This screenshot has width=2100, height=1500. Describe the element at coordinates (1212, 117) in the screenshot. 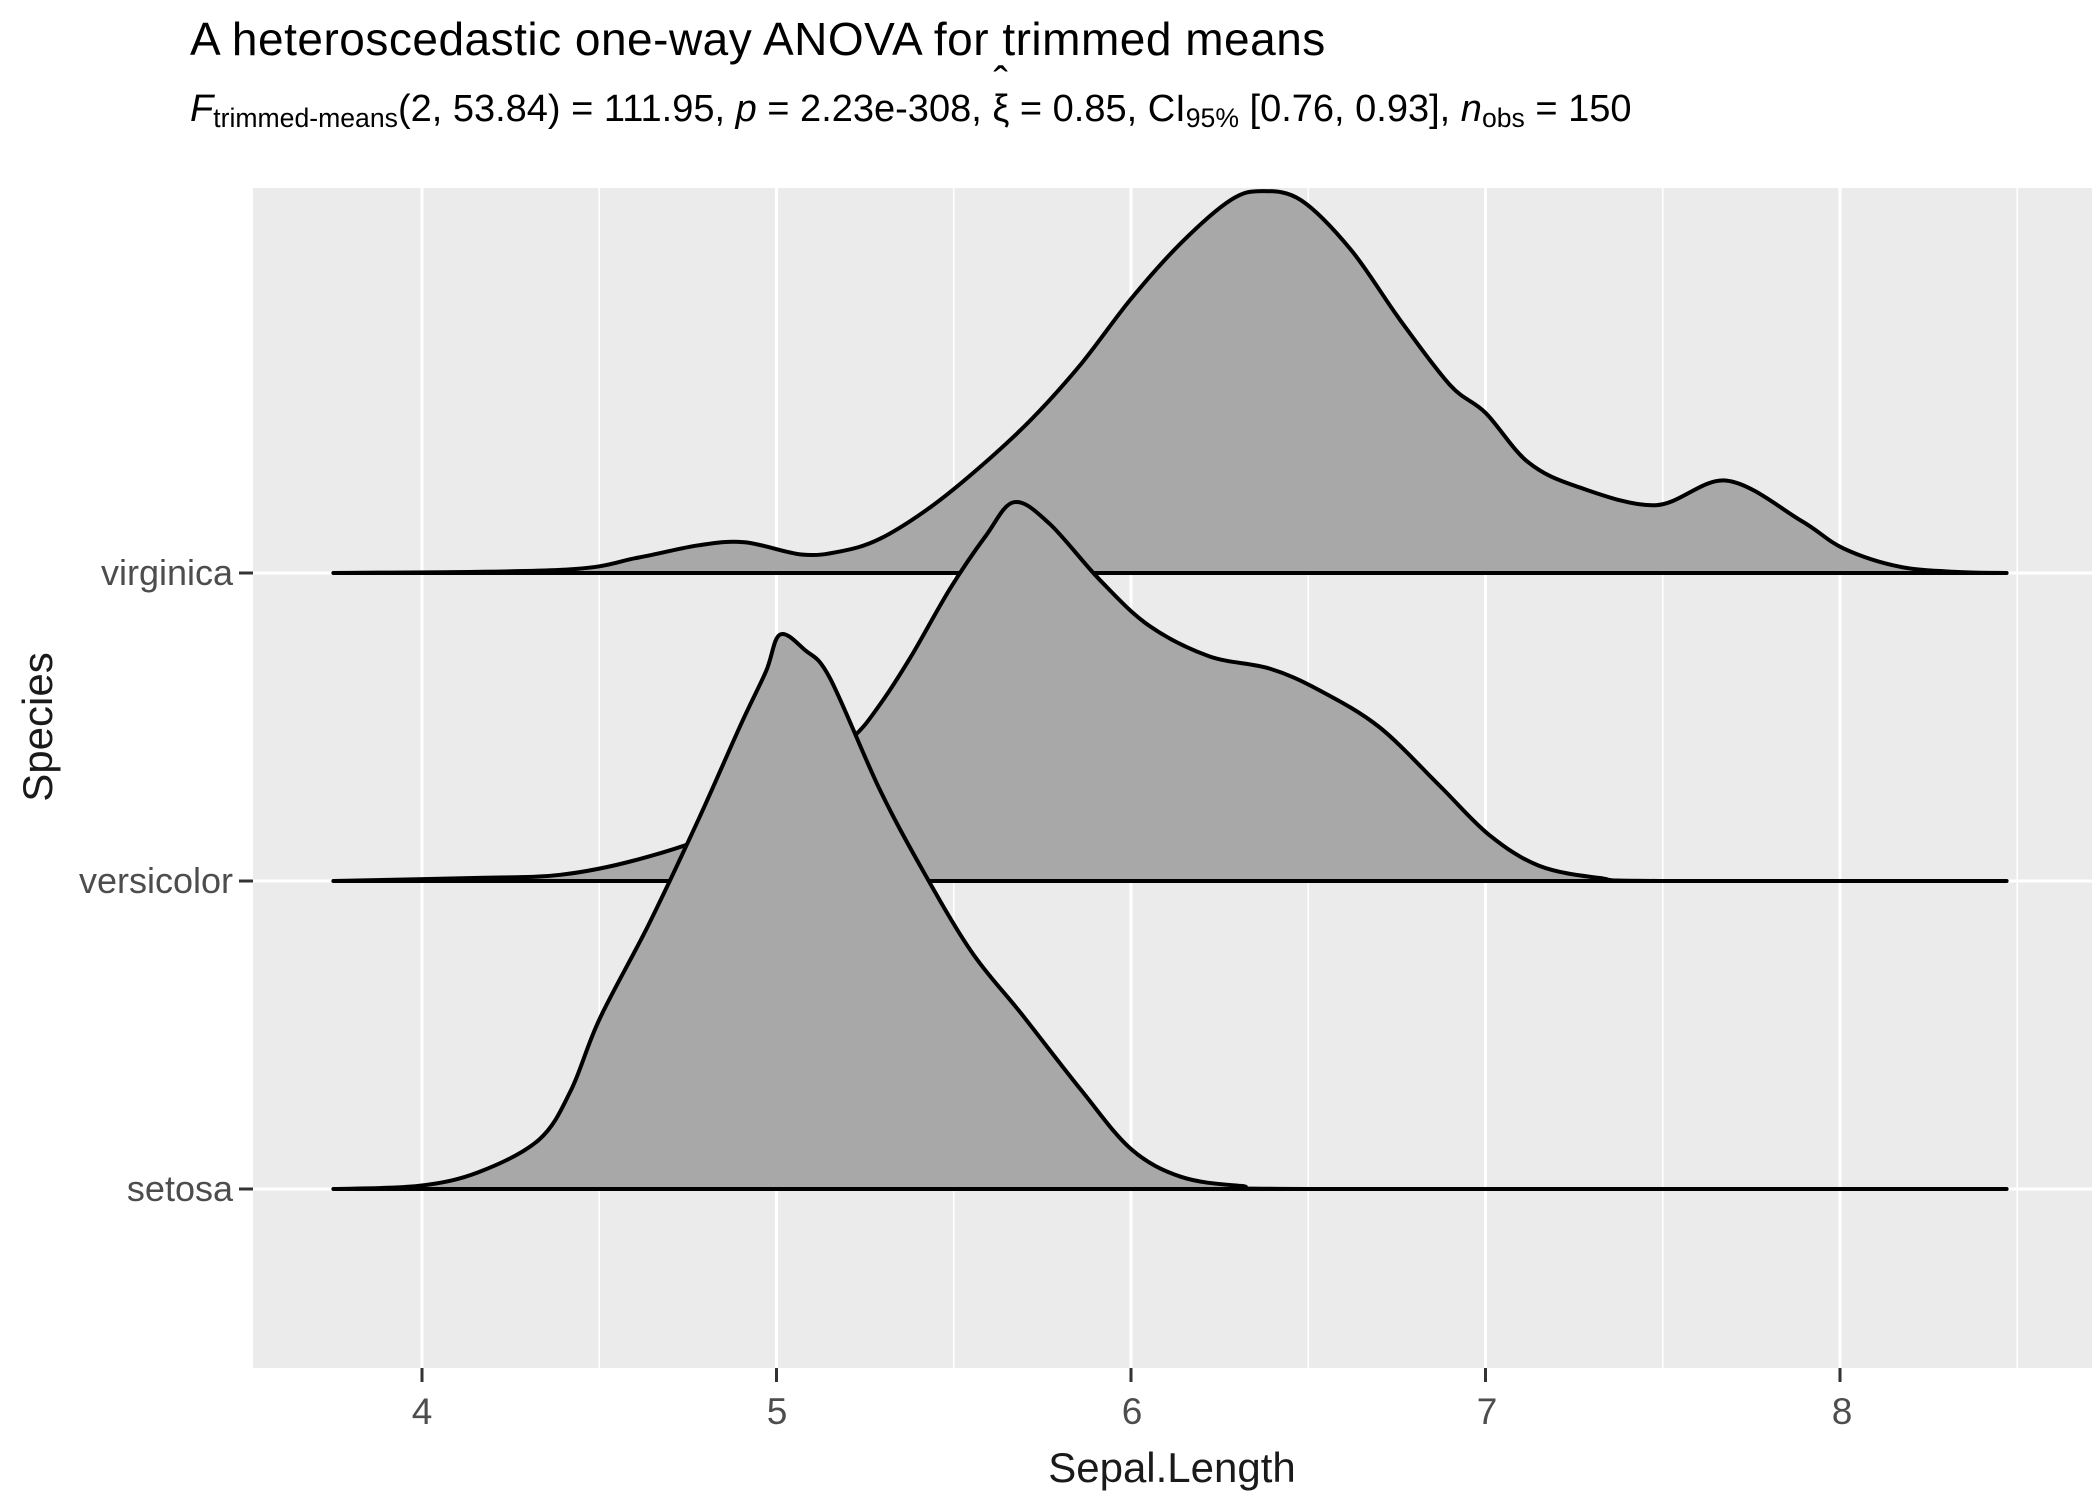

I see `ci-subscript: 95%` at that location.